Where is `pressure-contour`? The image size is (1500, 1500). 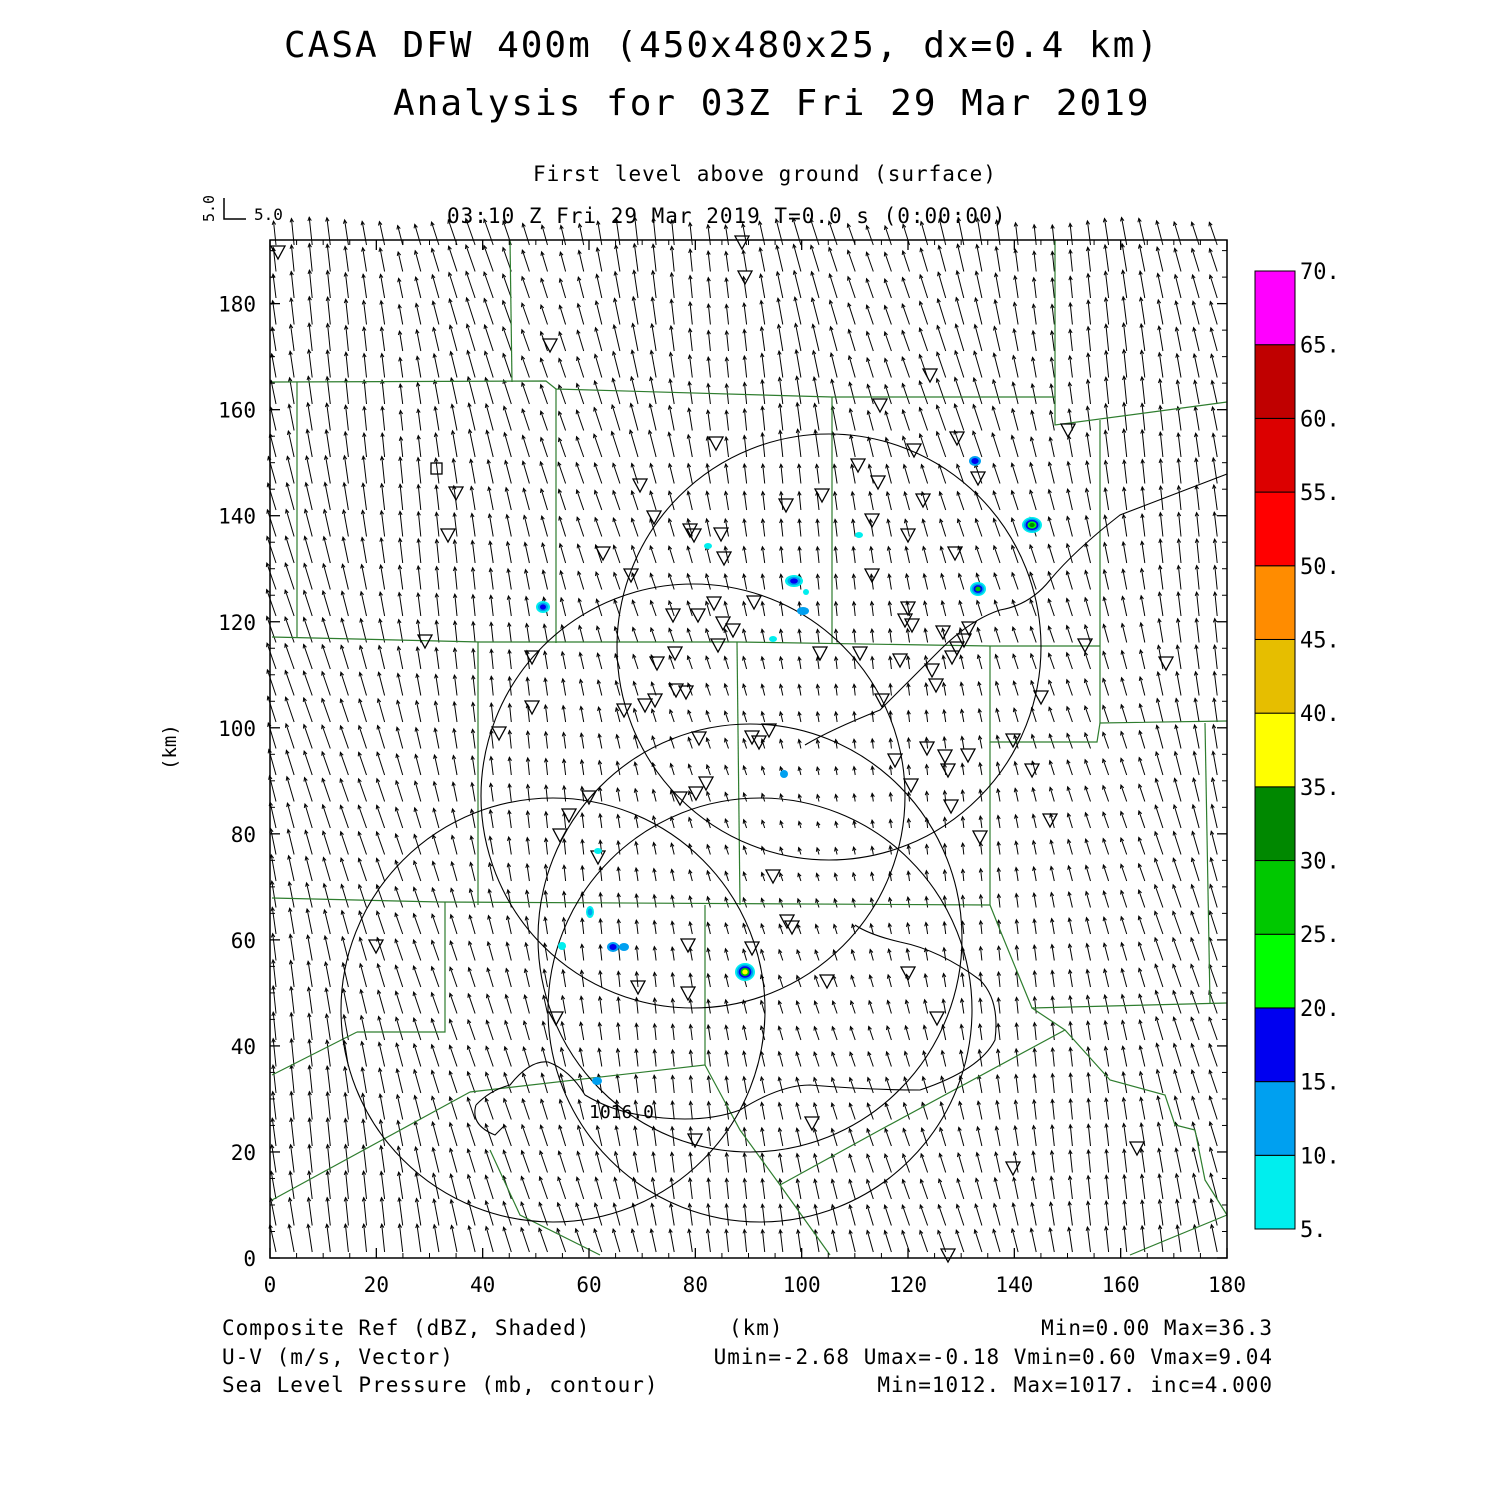
pressure-contour is located at coordinates (490, 1120).